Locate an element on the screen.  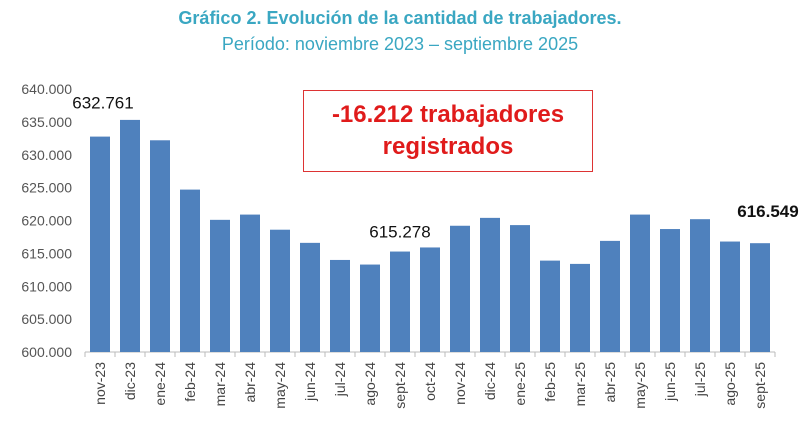
y-tick-label: 600.000 is located at coordinates (46, 352).